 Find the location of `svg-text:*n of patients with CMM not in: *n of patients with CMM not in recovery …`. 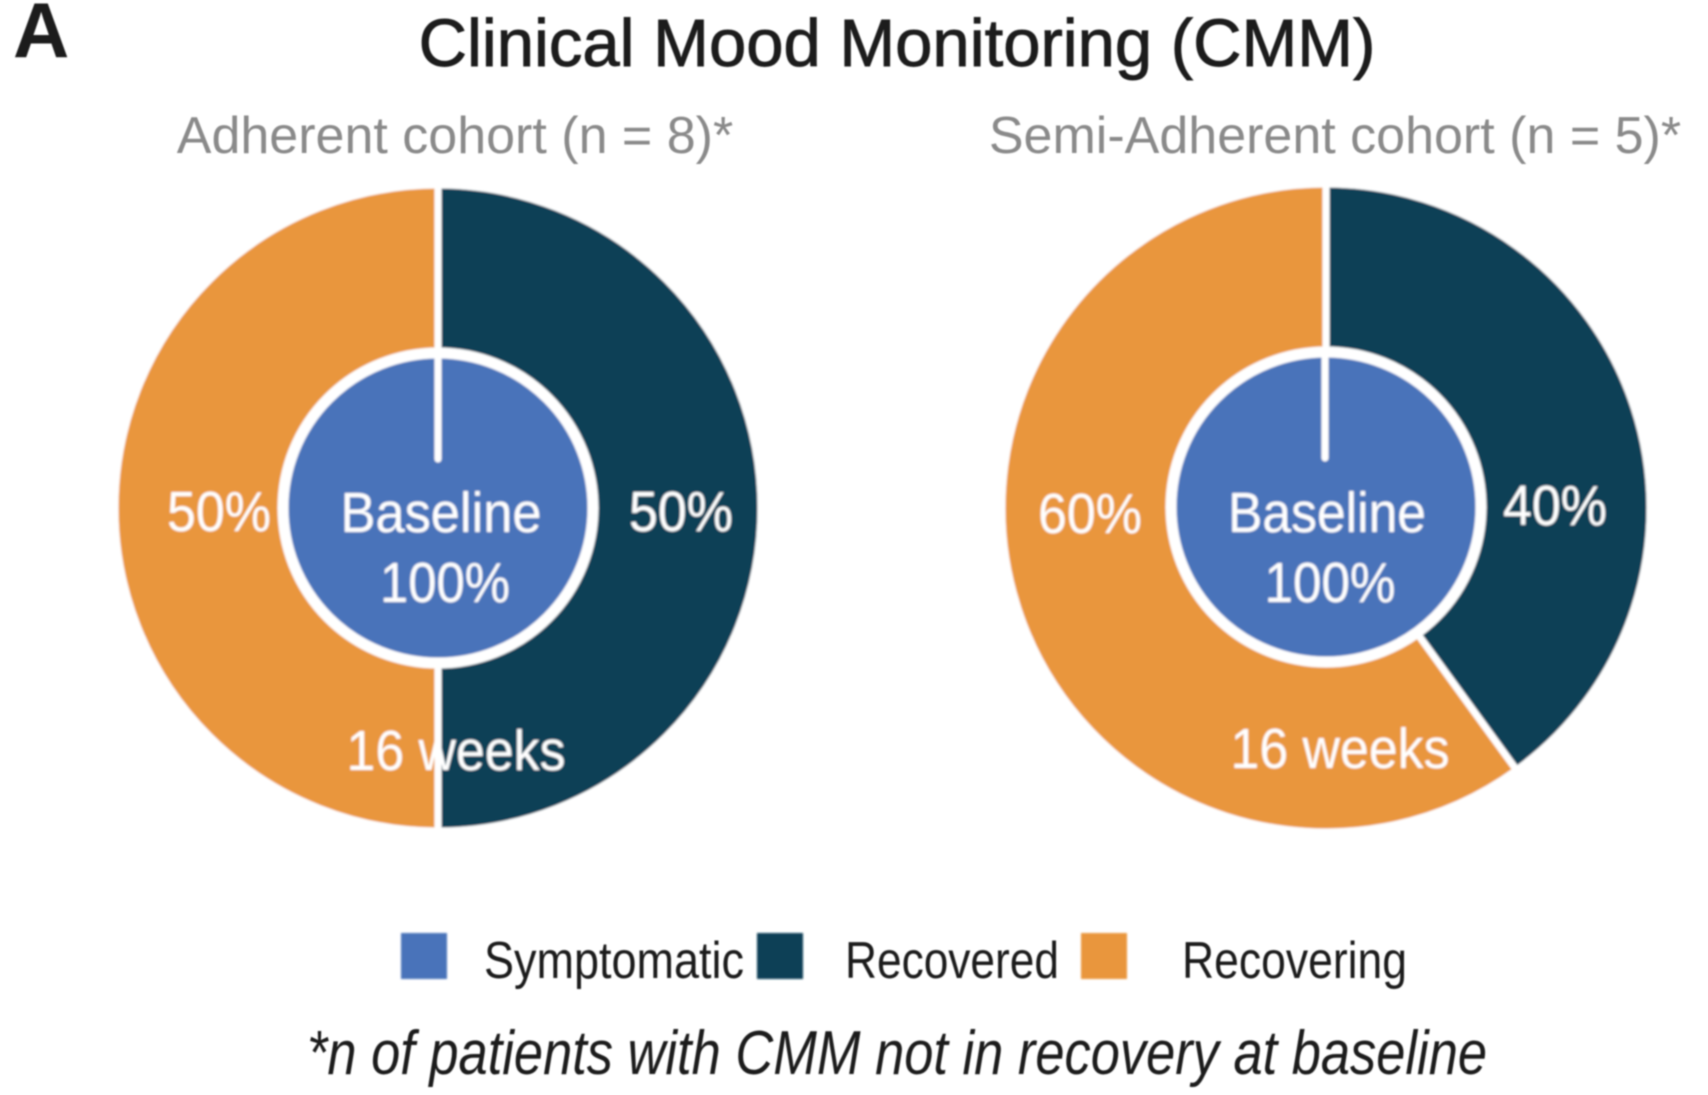

svg-text:*n of patients with CMM not in: *n of patients with CMM not in recovery … is located at coordinates (897, 1053).